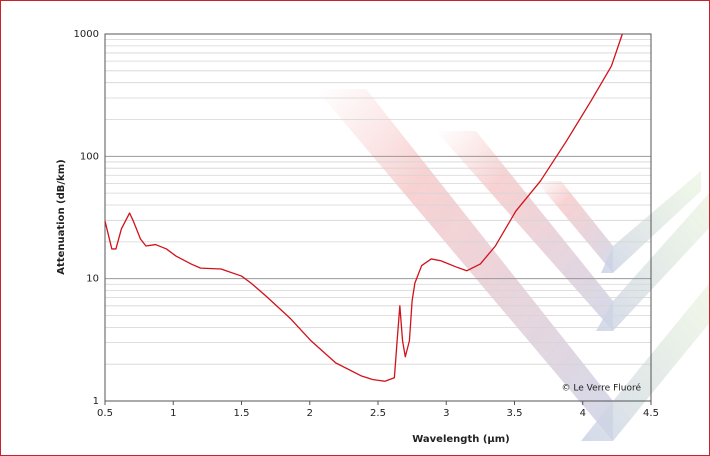 The width and height of the screenshot is (710, 456). I want to click on x-tick-label: 2.5, so click(378, 413).